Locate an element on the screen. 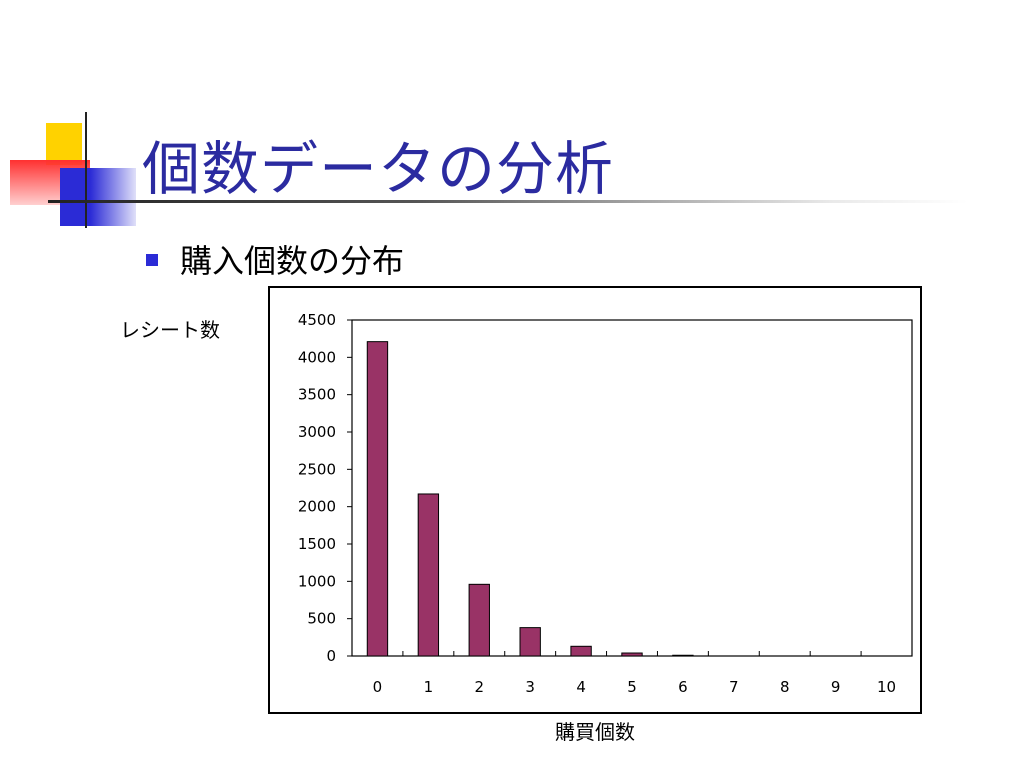 The image size is (1024, 768). y-tick-label: 4000 is located at coordinates (317, 357).